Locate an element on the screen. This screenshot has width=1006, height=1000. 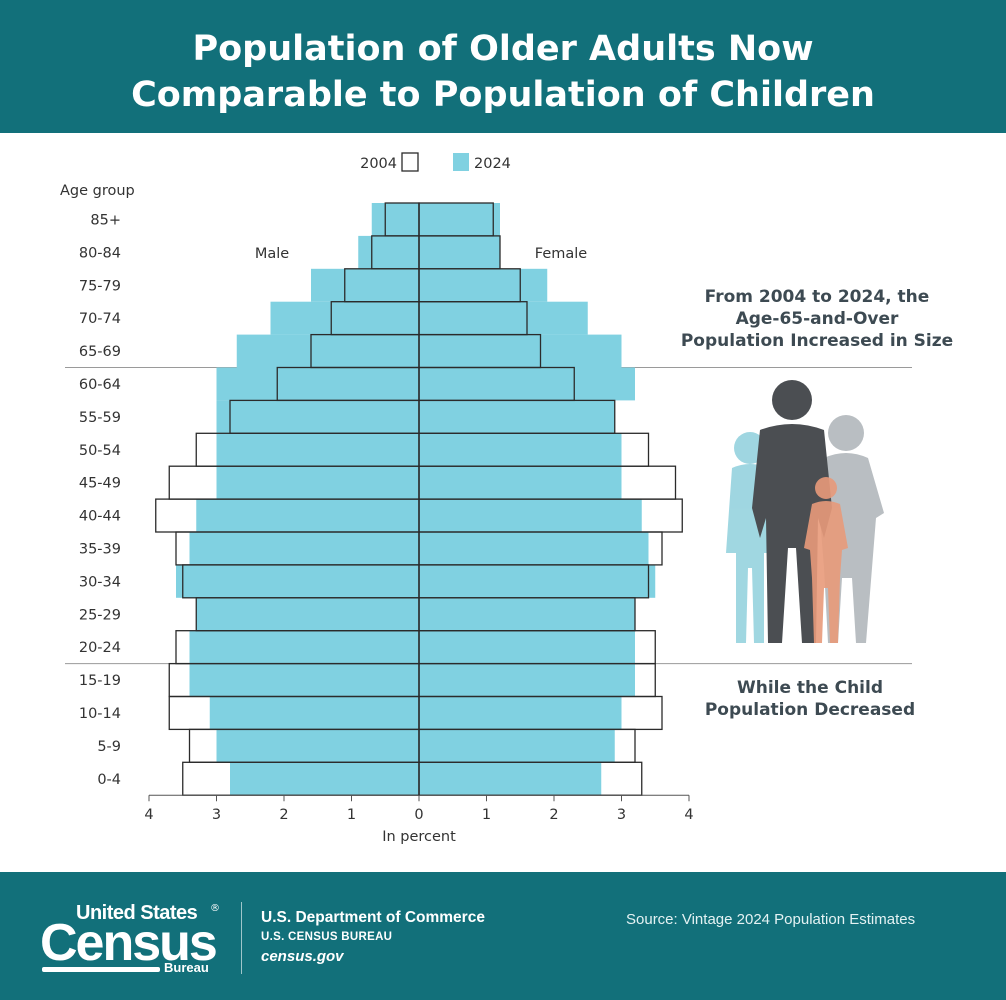
legend-label-2004: 2004 is located at coordinates (378, 164).